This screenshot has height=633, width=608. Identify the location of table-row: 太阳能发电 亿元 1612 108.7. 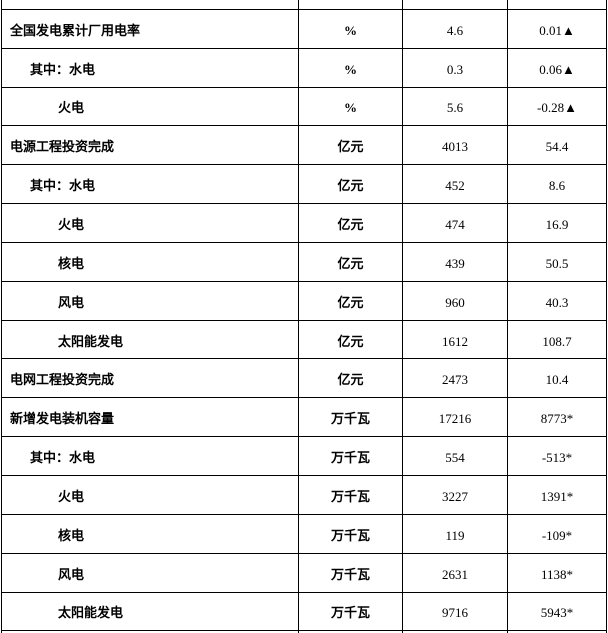
(304, 339).